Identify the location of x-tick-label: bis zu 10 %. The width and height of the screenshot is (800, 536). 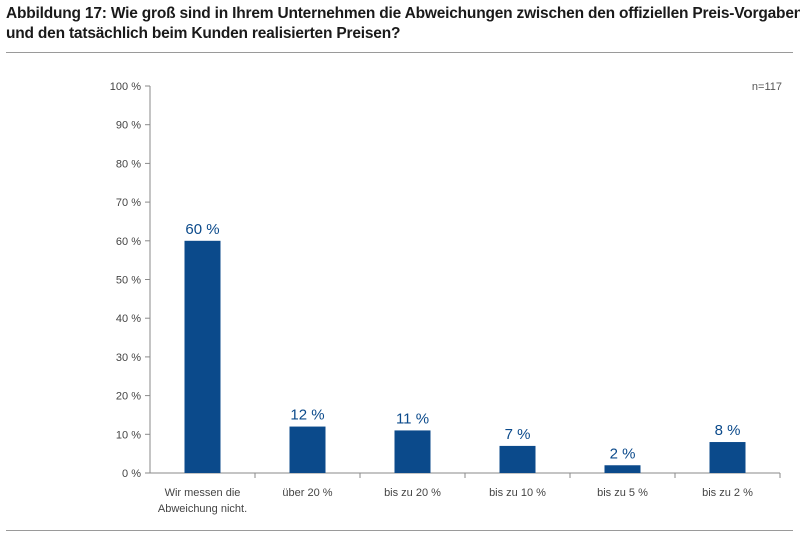
(517, 493).